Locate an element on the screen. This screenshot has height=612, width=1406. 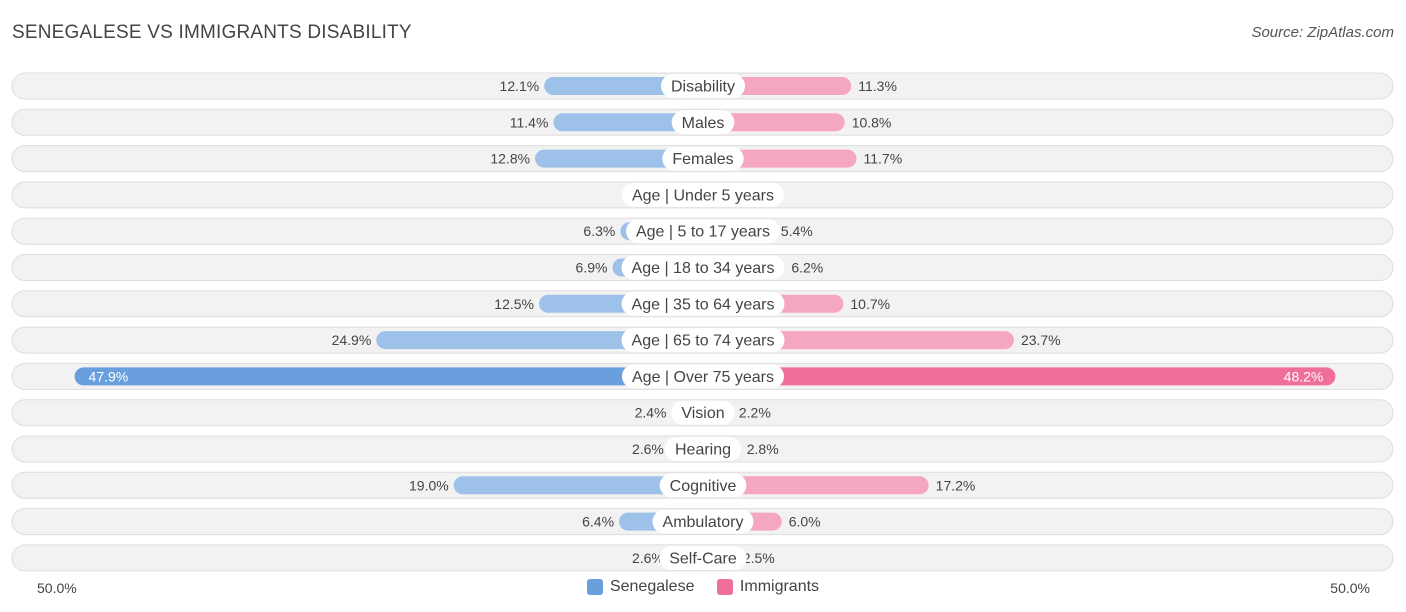
category-pill-age-over-75-years is located at coordinates (703, 376).